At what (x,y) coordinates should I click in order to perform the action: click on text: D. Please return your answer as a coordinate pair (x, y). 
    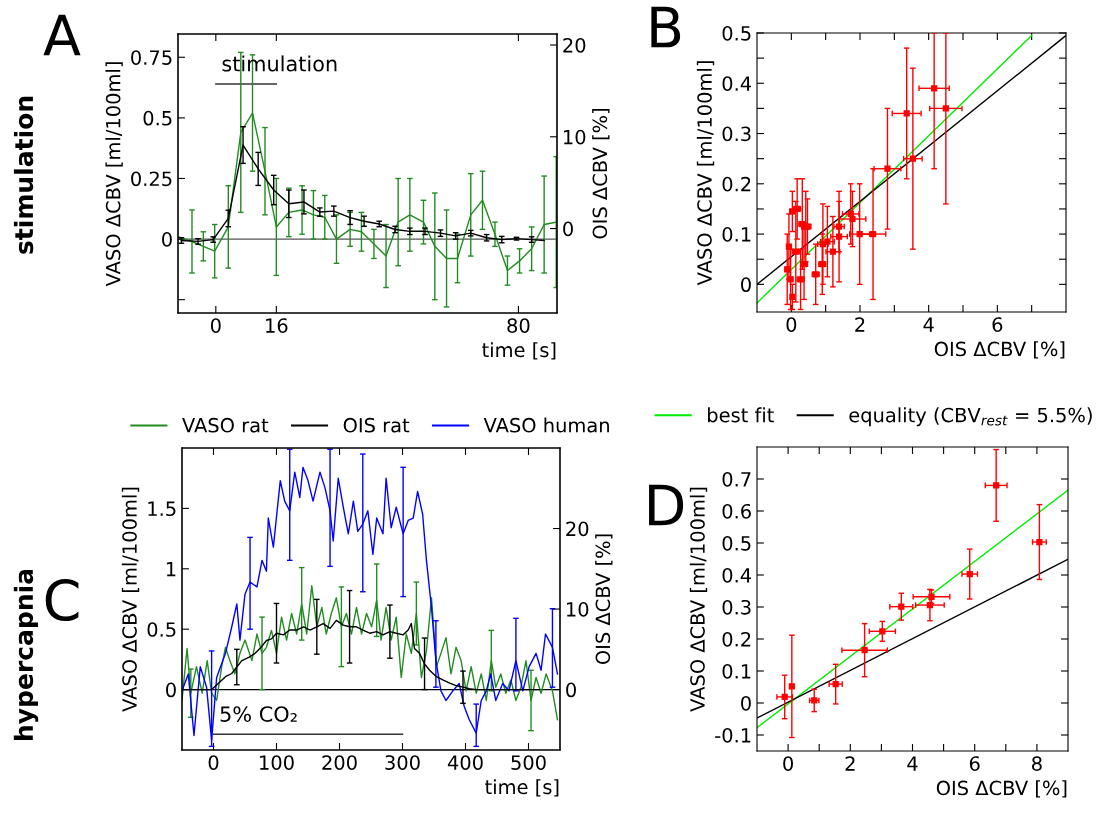
    Looking at the image, I should click on (666, 505).